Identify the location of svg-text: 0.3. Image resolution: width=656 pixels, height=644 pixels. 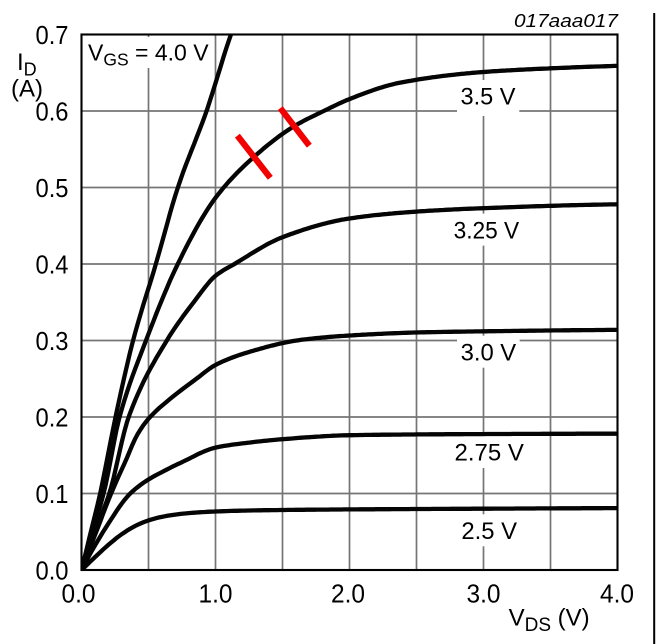
(52, 341).